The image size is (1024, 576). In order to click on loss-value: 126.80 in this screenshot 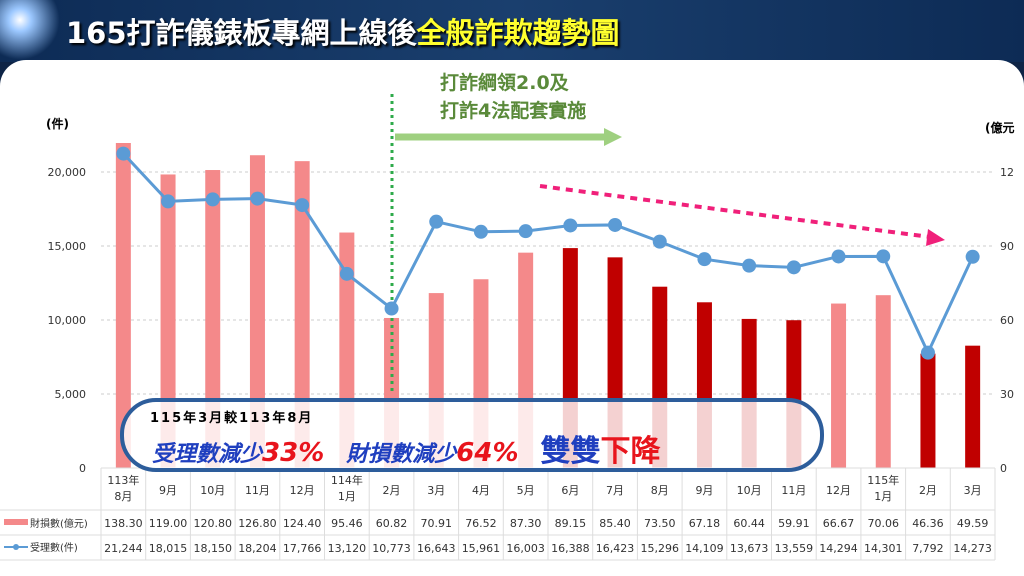, I will do `click(257, 523)`.